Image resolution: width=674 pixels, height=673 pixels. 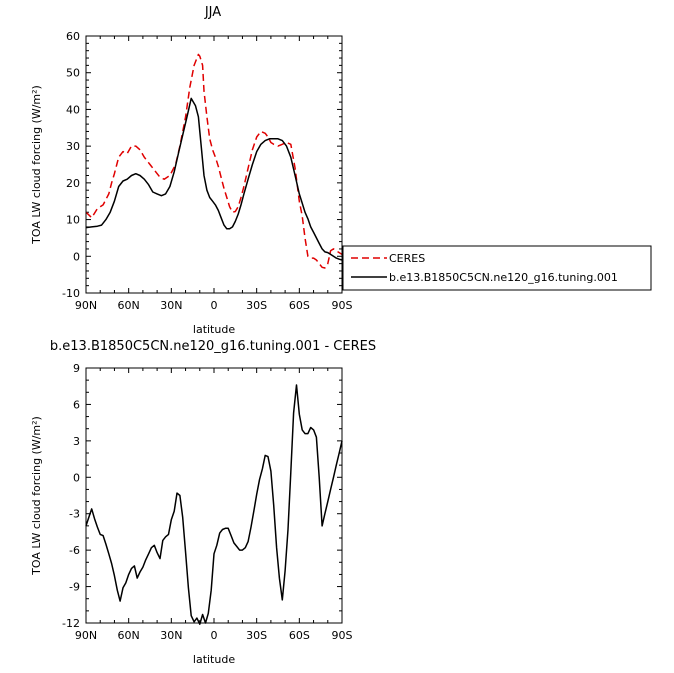 I want to click on y-tick-label: 10, so click(x=73, y=220).